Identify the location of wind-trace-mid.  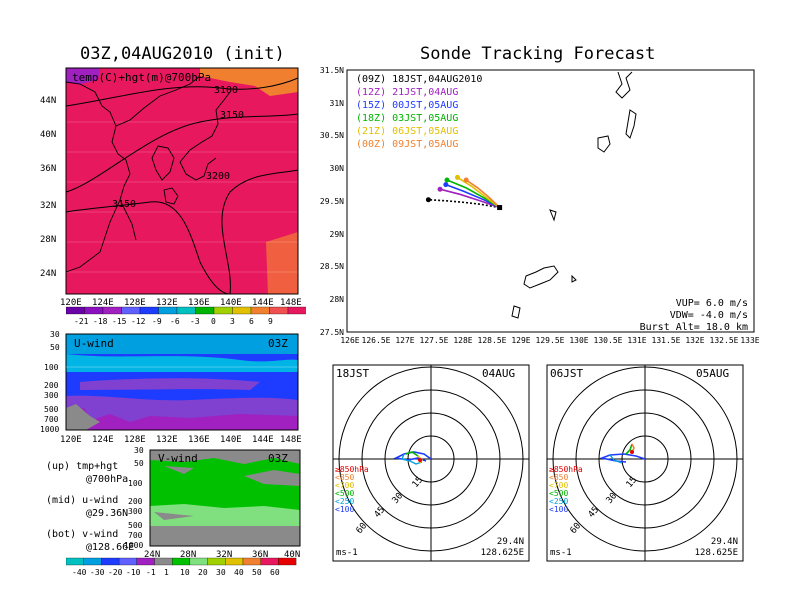
(616, 459).